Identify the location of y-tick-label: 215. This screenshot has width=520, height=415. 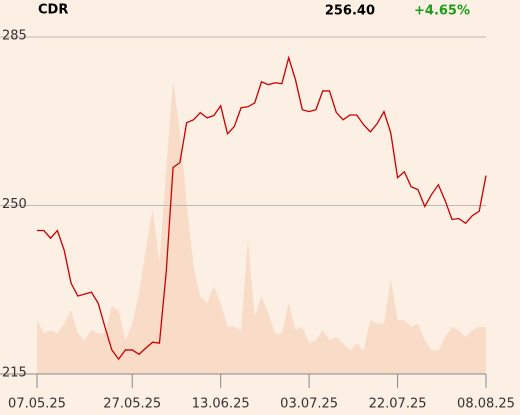
(14, 373).